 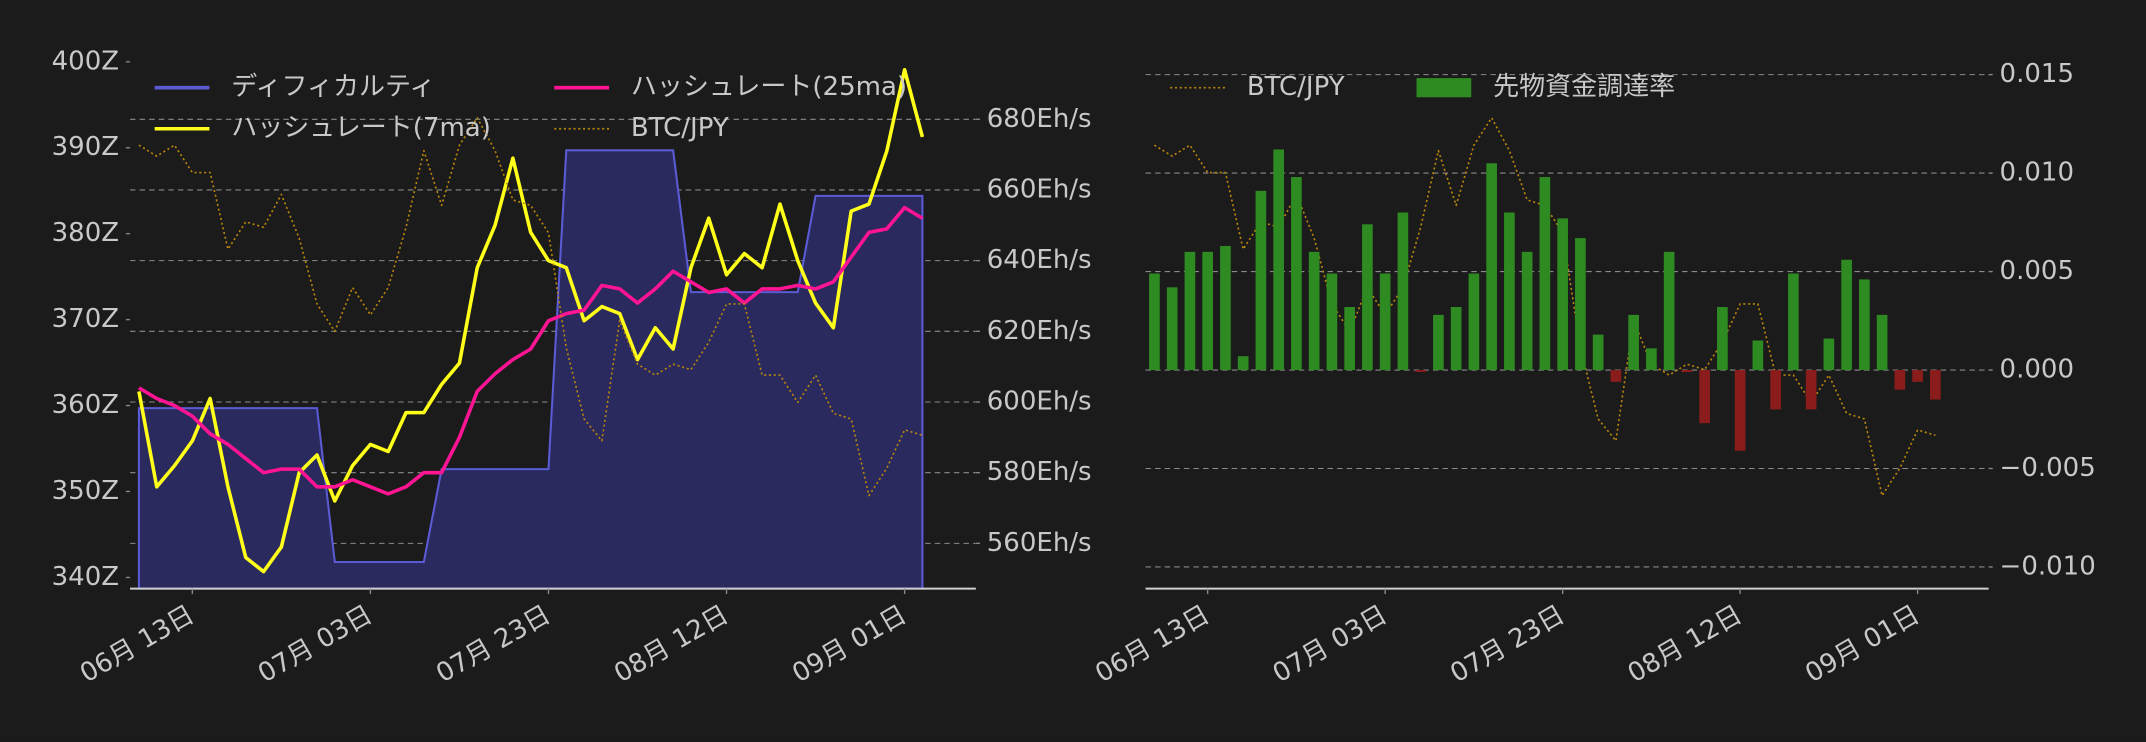 I want to click on y-tick-label: 600Eh/s, so click(x=1039, y=402).